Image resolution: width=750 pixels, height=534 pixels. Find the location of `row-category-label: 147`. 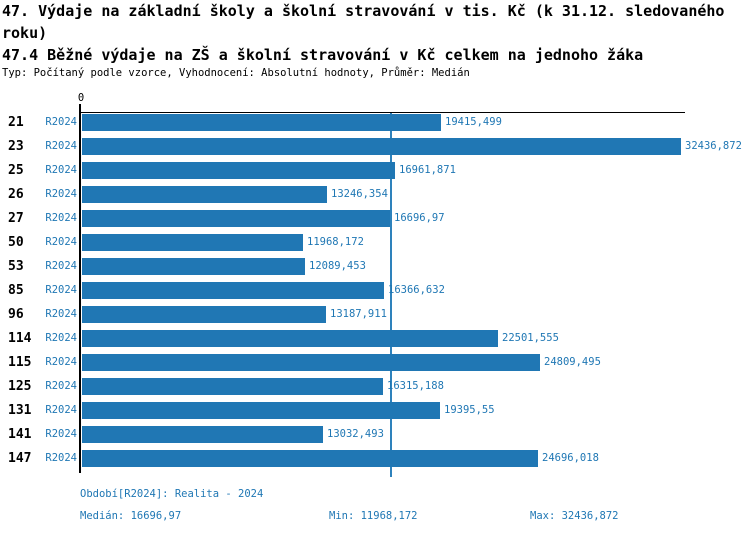

row-category-label: 147 is located at coordinates (20, 458).